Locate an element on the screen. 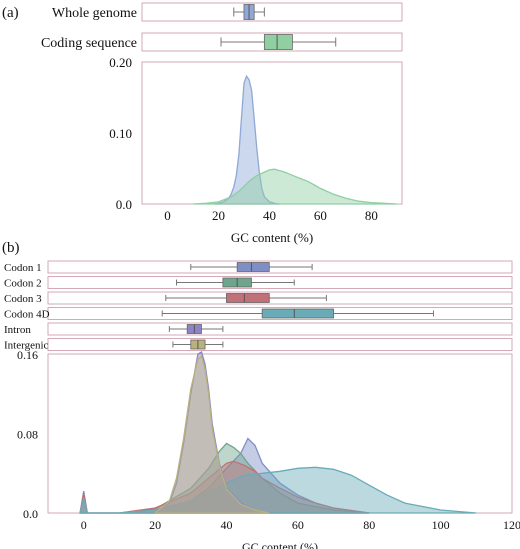  boxplot-intergenic: Intergenic is located at coordinates (258, 344).